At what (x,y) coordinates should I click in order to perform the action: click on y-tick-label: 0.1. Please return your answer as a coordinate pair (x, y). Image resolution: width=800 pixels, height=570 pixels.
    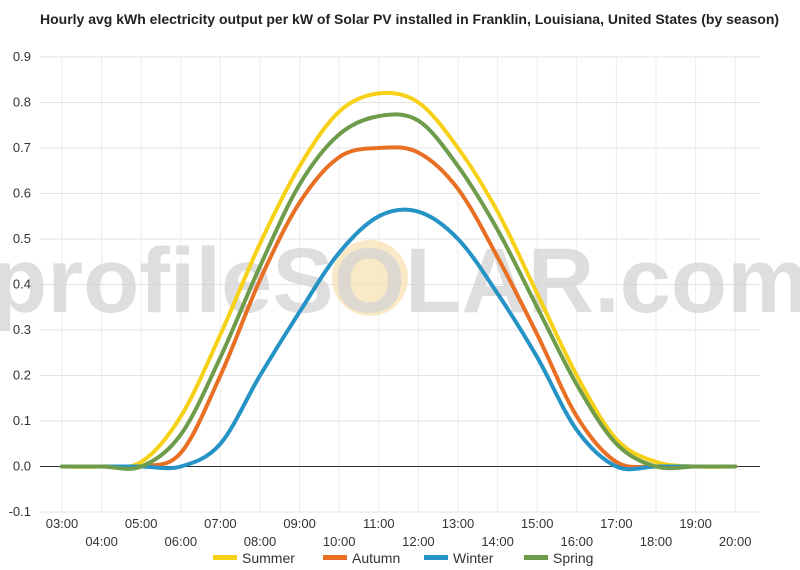
    Looking at the image, I should click on (22, 420).